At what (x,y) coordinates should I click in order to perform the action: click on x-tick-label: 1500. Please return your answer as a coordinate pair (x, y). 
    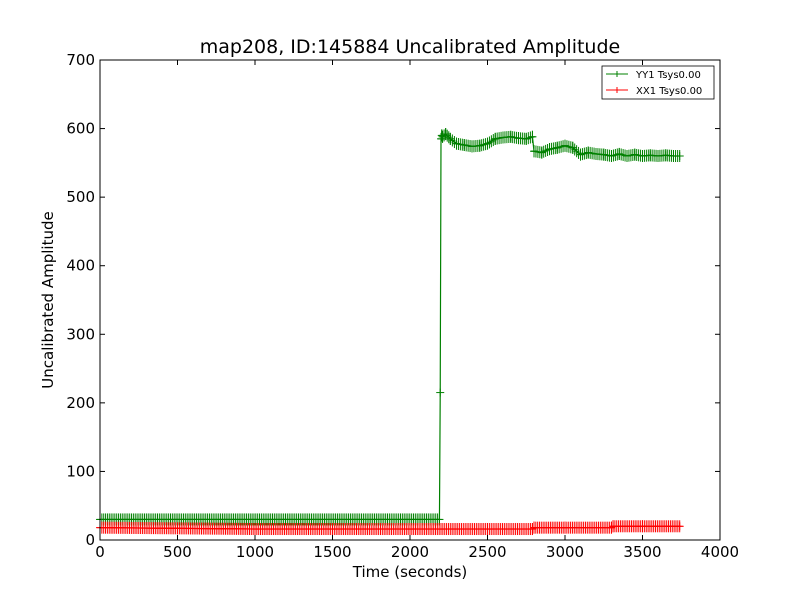
    Looking at the image, I should click on (332, 552).